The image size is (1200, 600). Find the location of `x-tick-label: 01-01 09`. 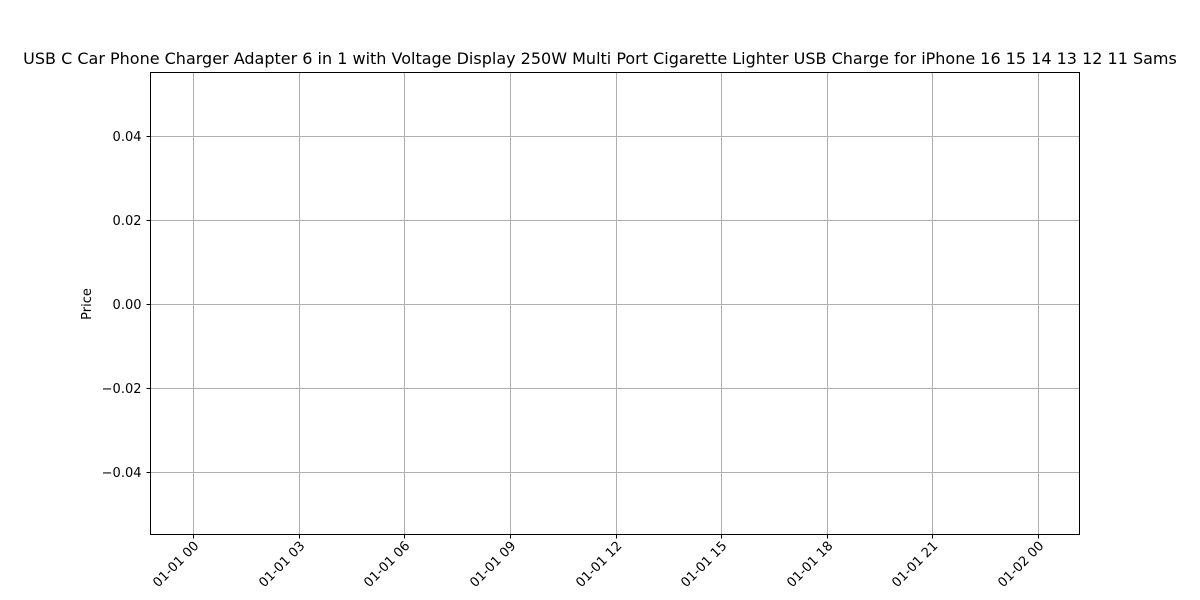

x-tick-label: 01-01 09 is located at coordinates (493, 565).